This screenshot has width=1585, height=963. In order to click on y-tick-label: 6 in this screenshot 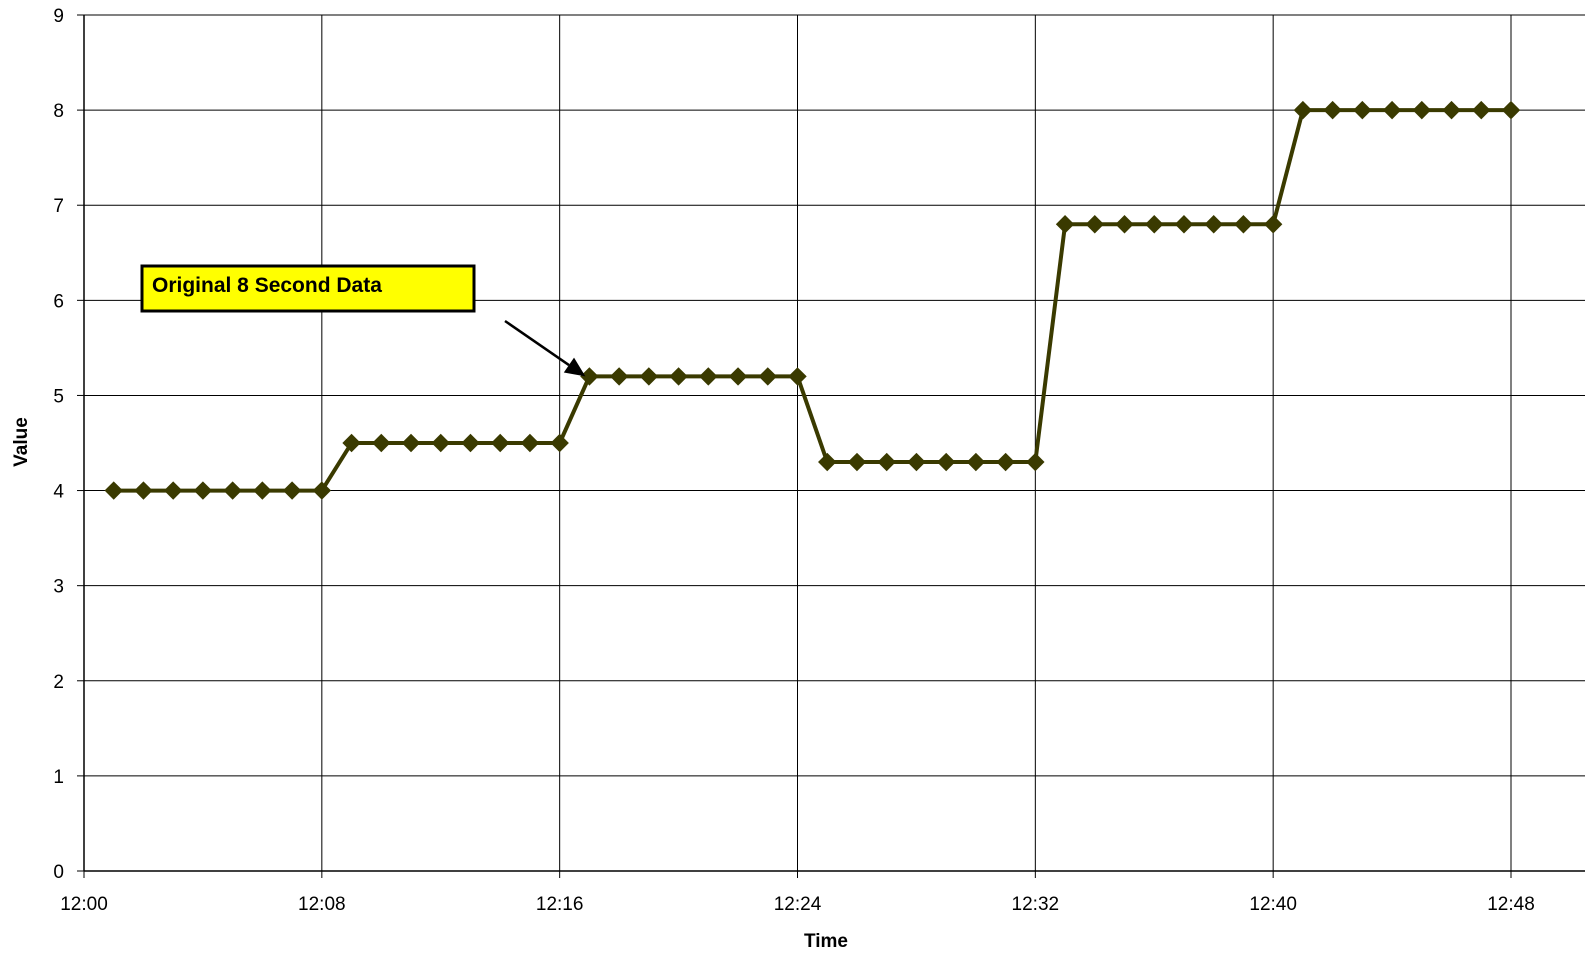, I will do `click(58, 301)`.